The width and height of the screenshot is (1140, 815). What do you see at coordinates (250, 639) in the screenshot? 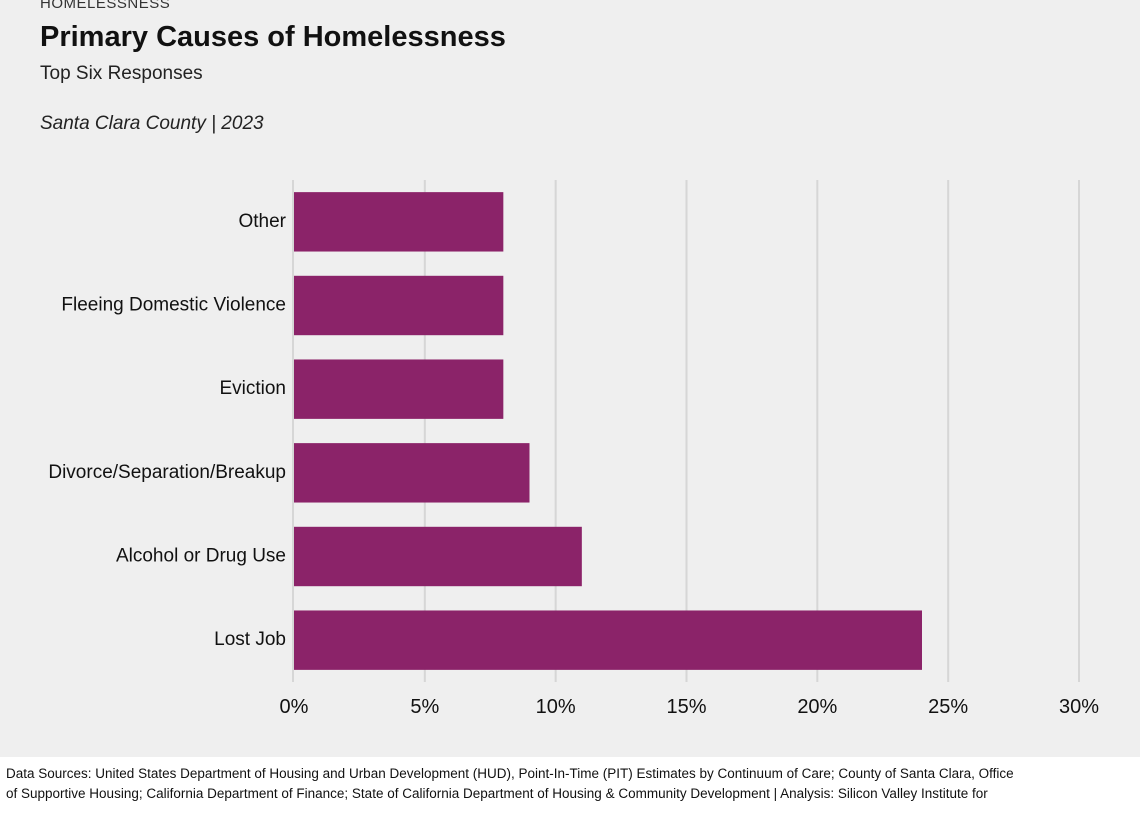
I see `category-label: Lost Job` at bounding box center [250, 639].